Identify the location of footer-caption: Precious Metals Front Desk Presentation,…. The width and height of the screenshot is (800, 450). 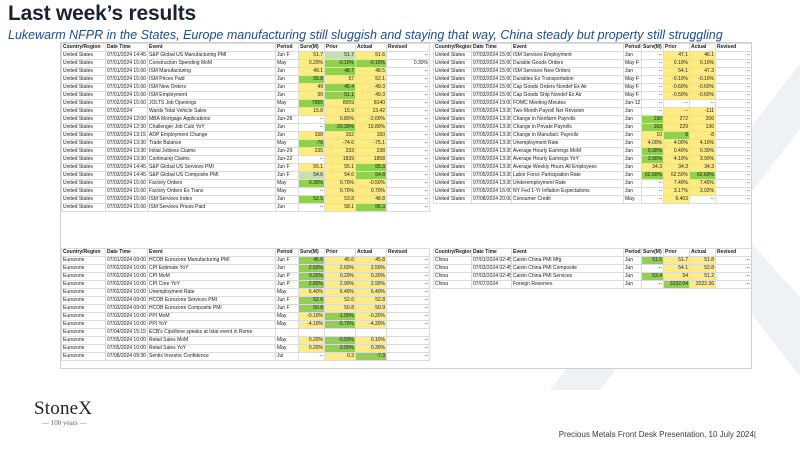
(657, 434).